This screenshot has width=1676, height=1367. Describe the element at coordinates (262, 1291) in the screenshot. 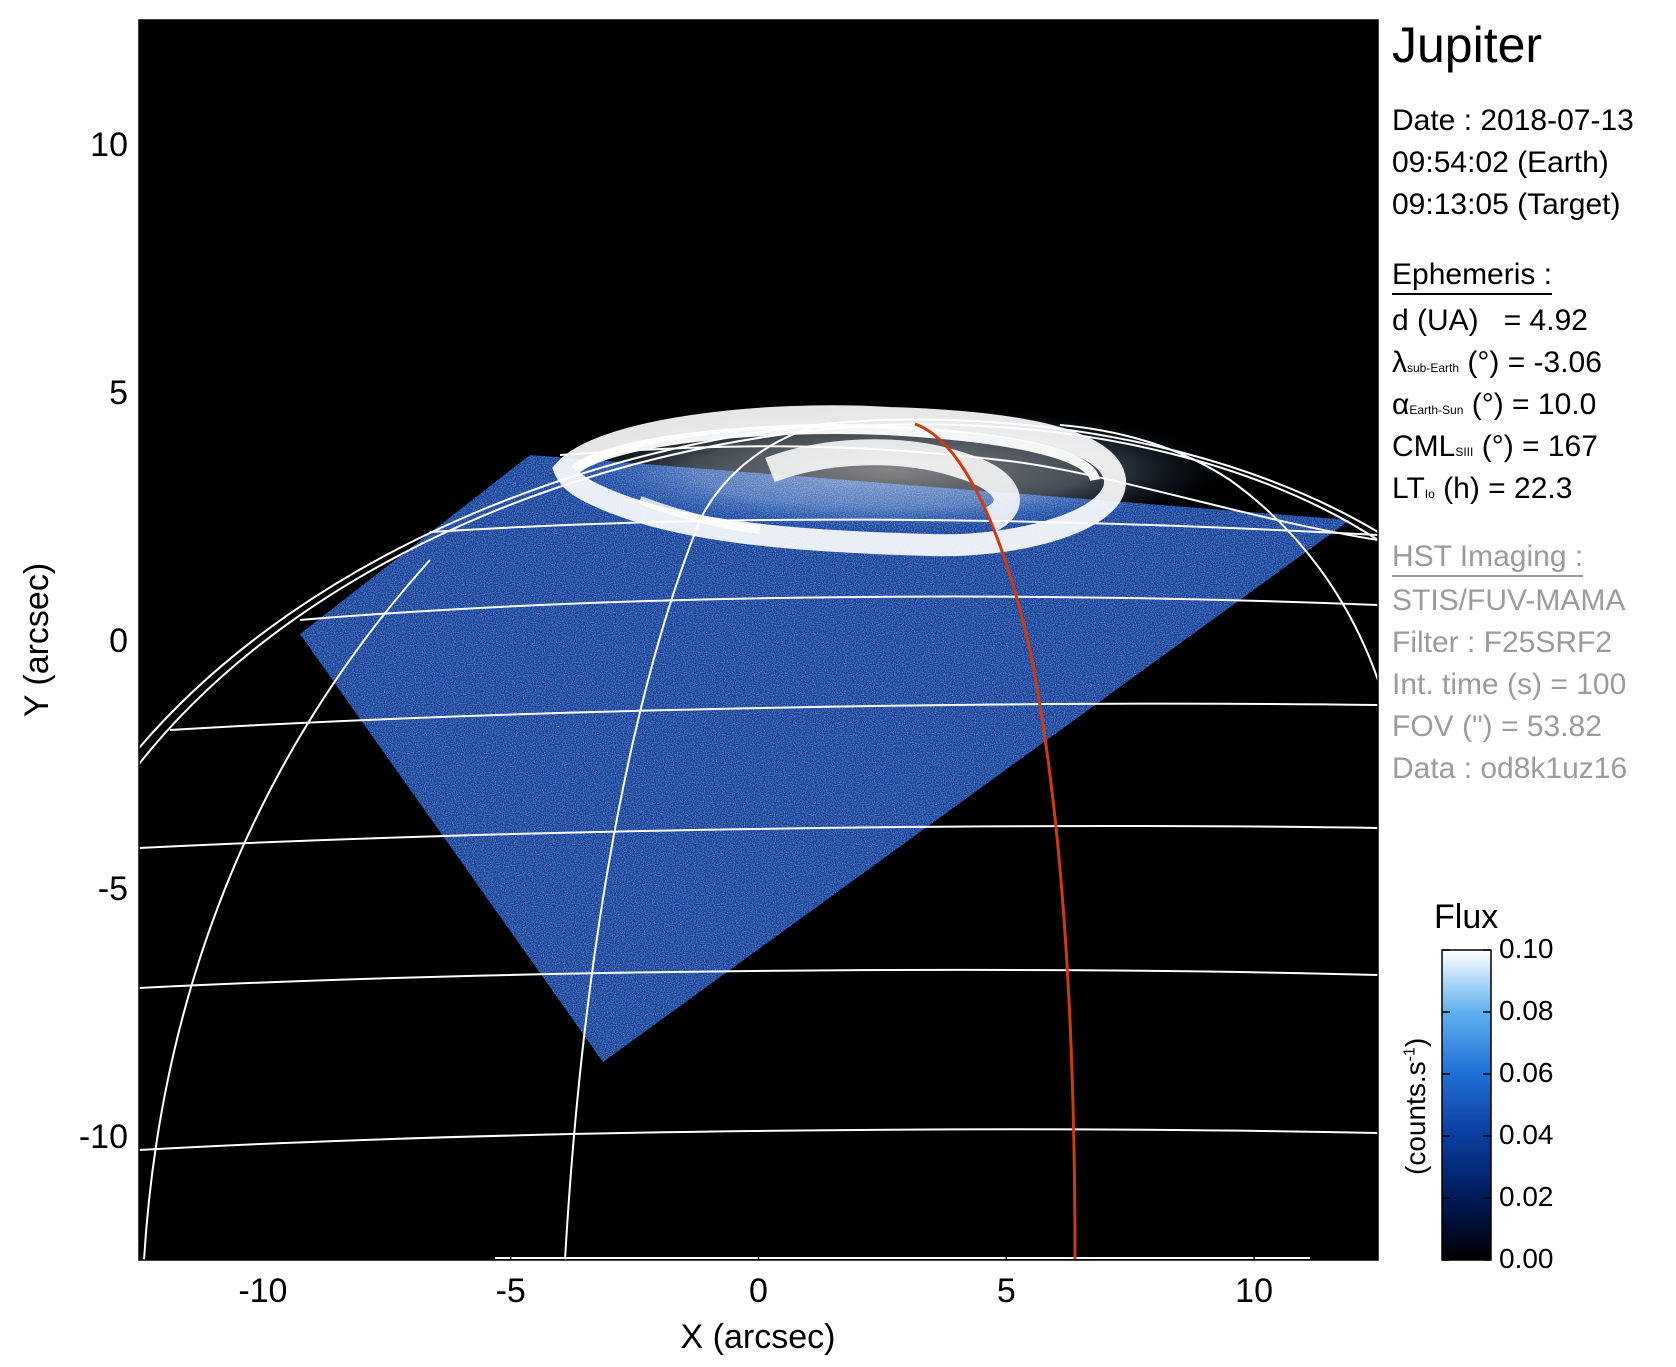

I see `x-tick-label: -10` at that location.